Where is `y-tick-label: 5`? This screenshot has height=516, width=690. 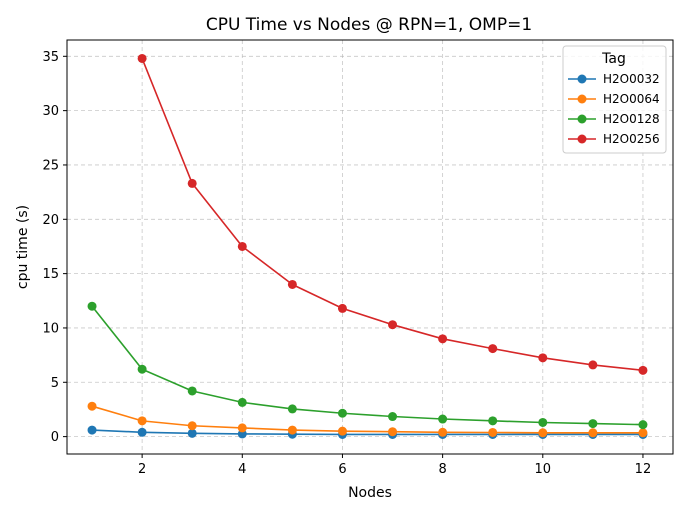 y-tick-label: 5 is located at coordinates (55, 383).